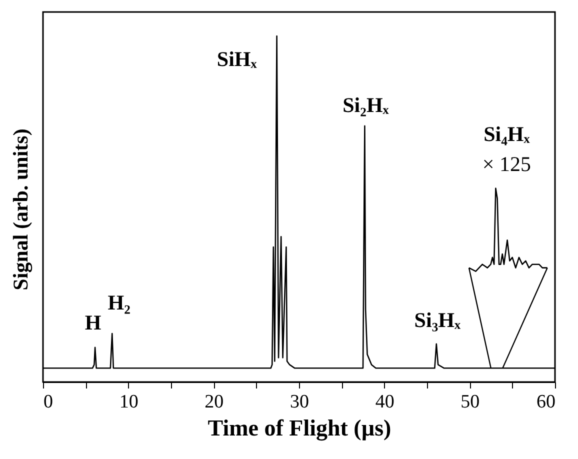  What do you see at coordinates (93, 322) in the screenshot?
I see `annotation: H` at bounding box center [93, 322].